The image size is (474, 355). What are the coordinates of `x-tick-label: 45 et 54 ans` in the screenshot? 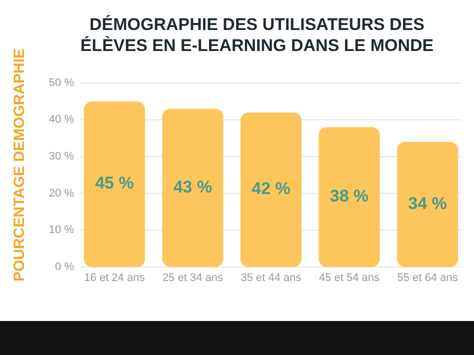 It's located at (349, 278).